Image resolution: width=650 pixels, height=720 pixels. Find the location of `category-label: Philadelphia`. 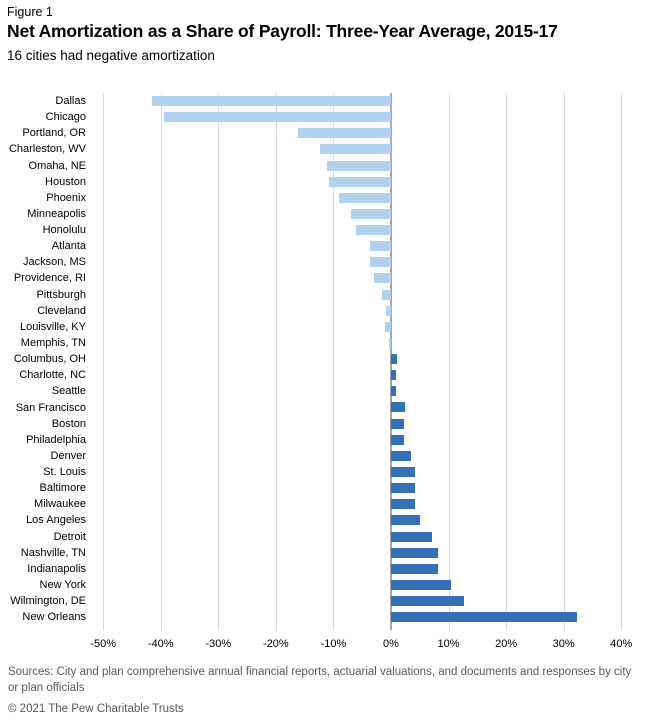

category-label: Philadelphia is located at coordinates (56, 439).